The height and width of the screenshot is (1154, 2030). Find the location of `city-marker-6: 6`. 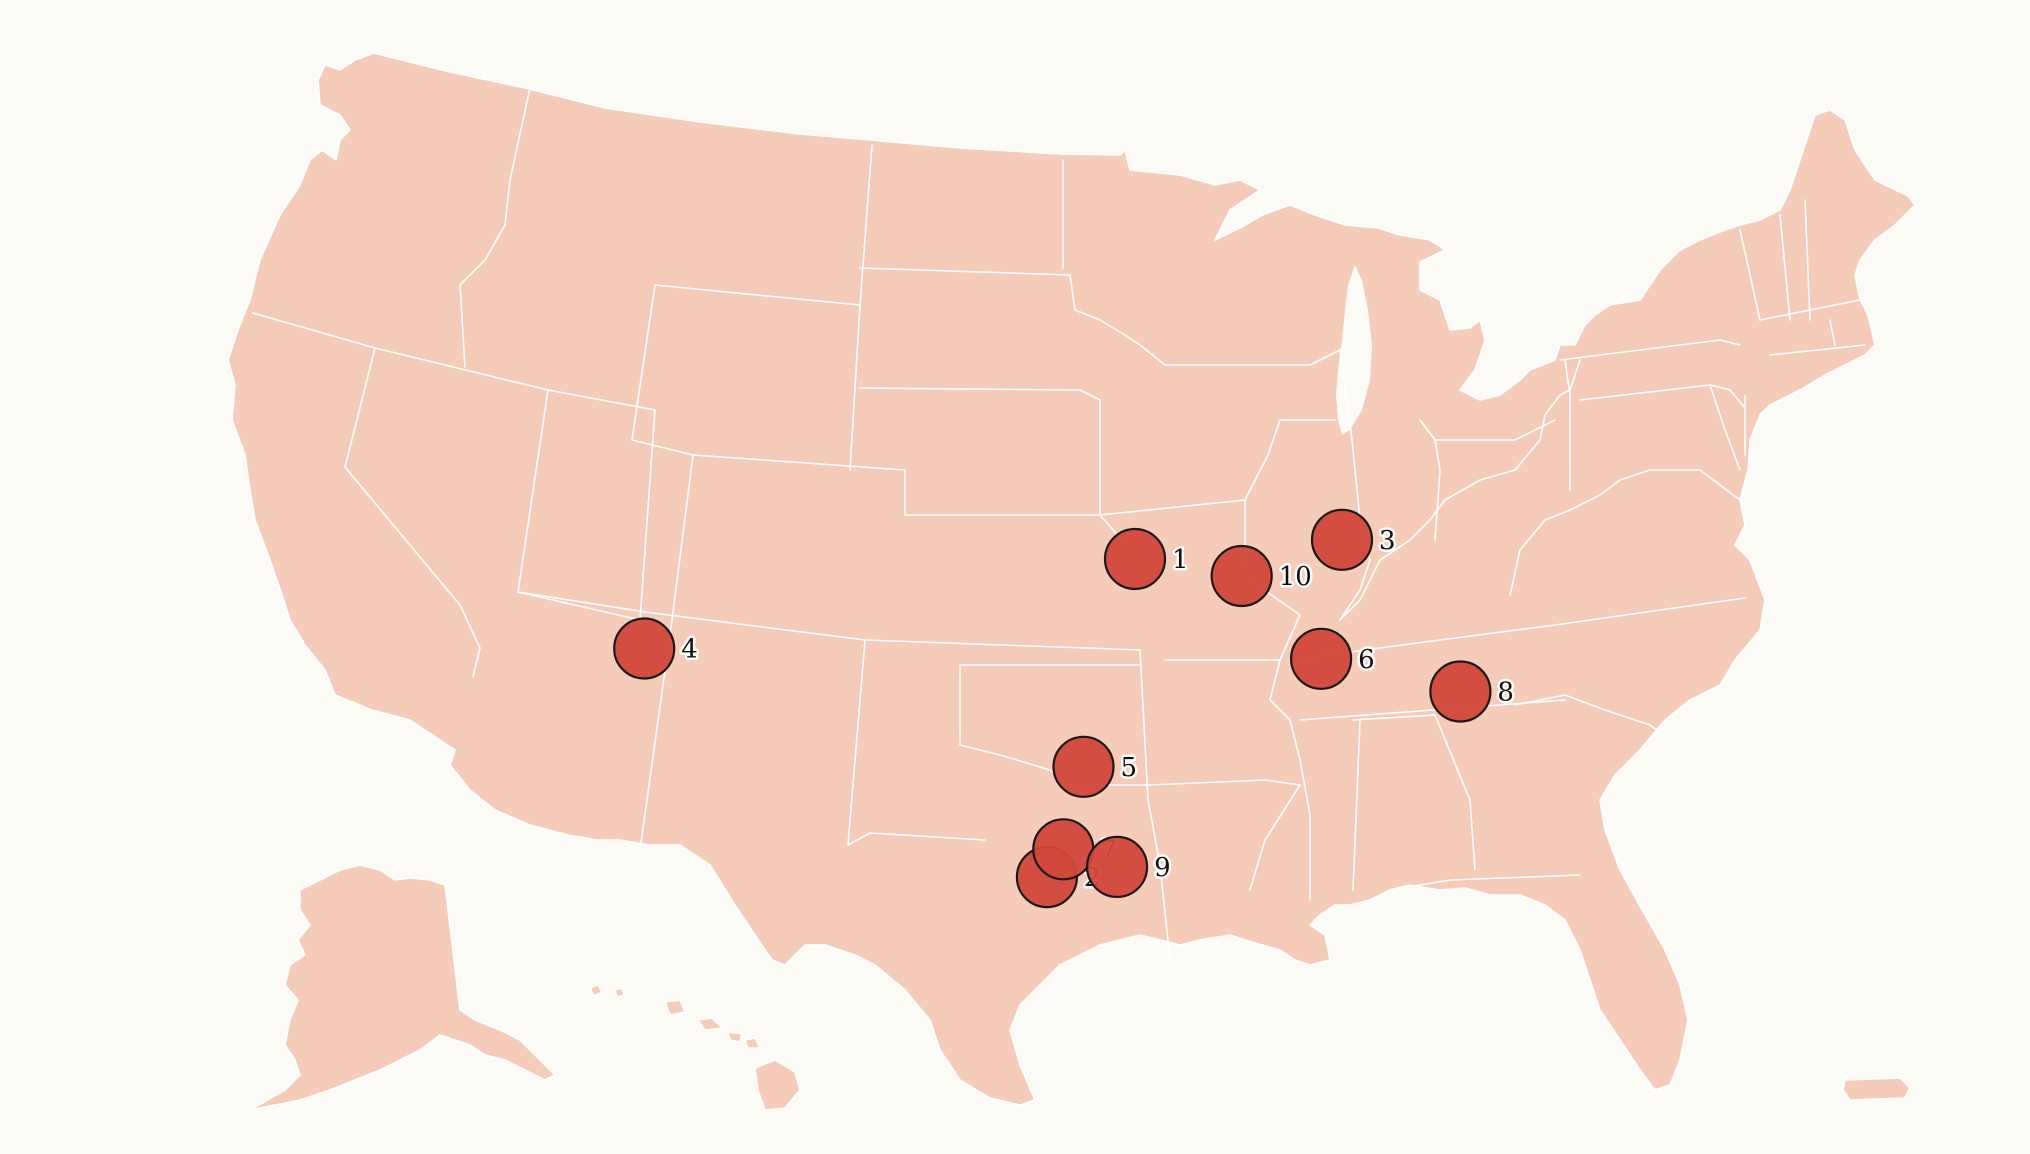

city-marker-6: 6 is located at coordinates (1333, 658).